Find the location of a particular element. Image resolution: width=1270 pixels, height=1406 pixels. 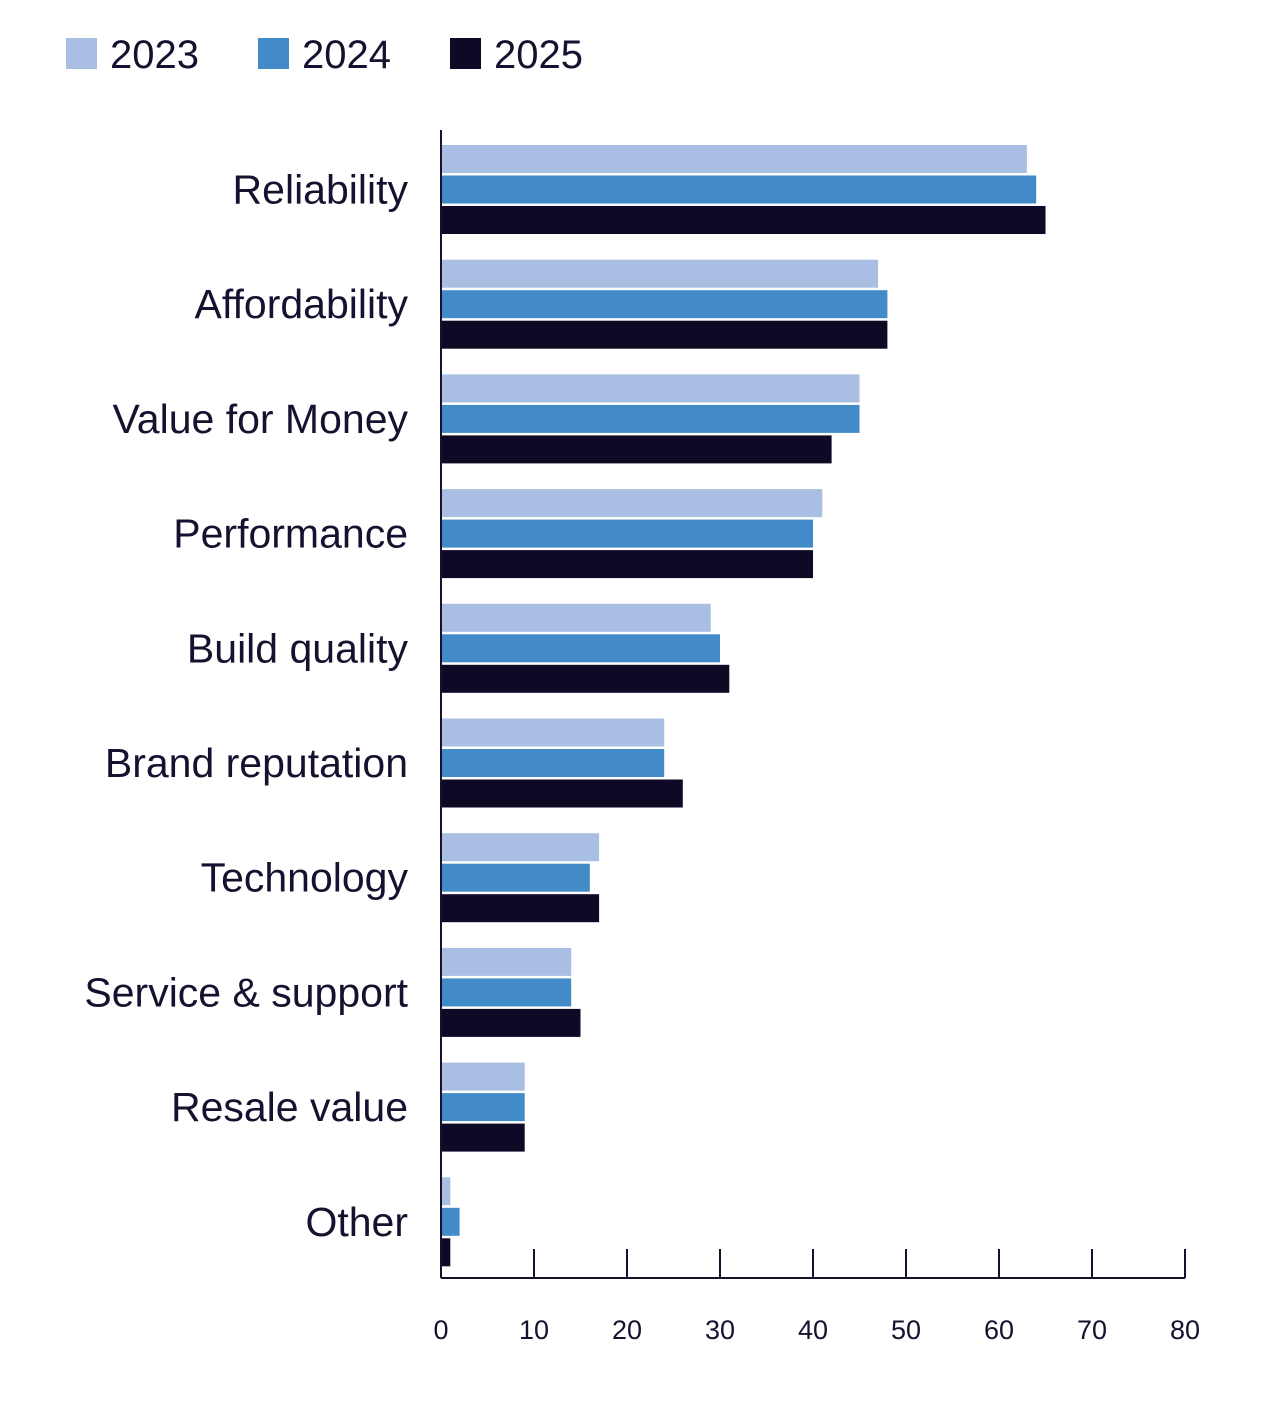

legend-label: 2024 is located at coordinates (346, 55).